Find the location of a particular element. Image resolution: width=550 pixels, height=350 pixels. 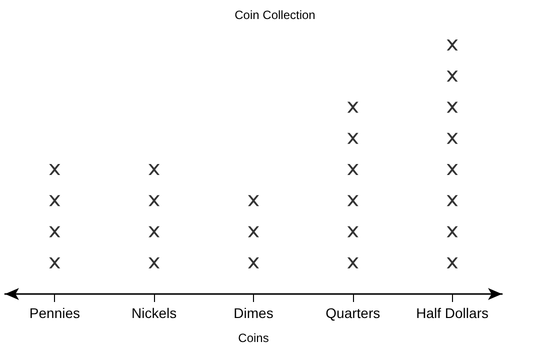

x-tick-label: Half Dollars is located at coordinates (452, 313).